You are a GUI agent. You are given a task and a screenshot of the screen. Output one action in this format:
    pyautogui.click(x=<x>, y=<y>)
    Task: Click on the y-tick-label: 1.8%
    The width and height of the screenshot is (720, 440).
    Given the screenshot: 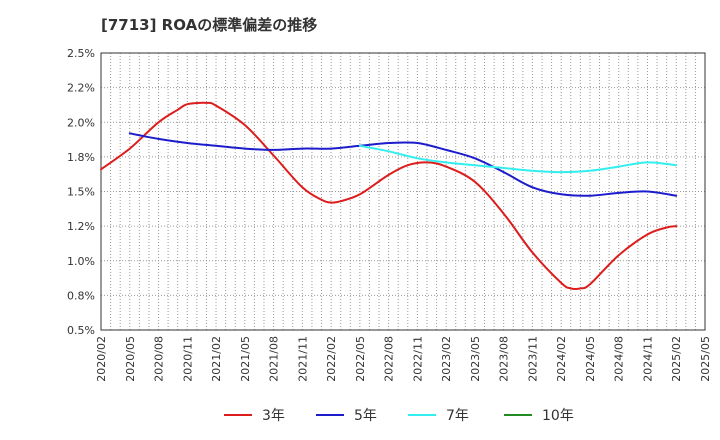 What is the action you would take?
    pyautogui.click(x=81, y=157)
    